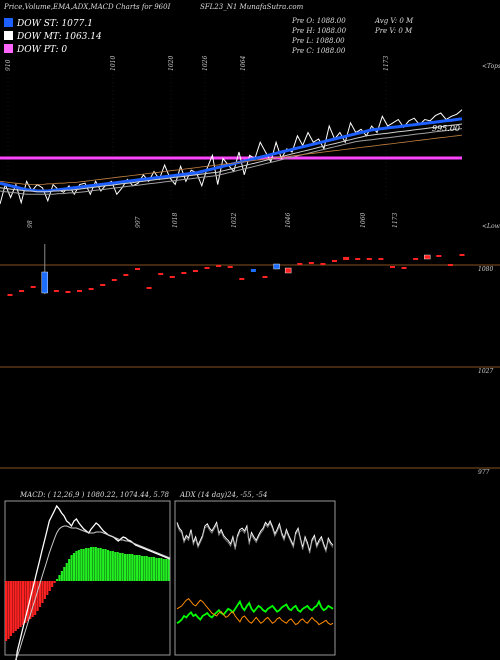 The image size is (500, 660). What do you see at coordinates (394, 31) in the screenshot?
I see `prev-volume: Pre V: 0 M` at bounding box center [394, 31].